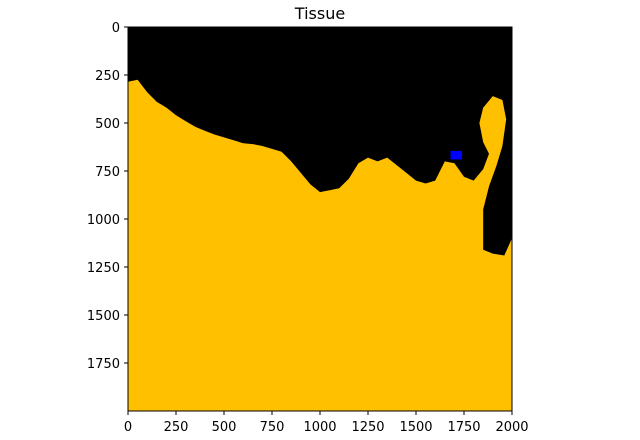 Image resolution: width=640 pixels, height=440 pixels. What do you see at coordinates (107, 124) in the screenshot?
I see `y-tick-label: 500` at bounding box center [107, 124].